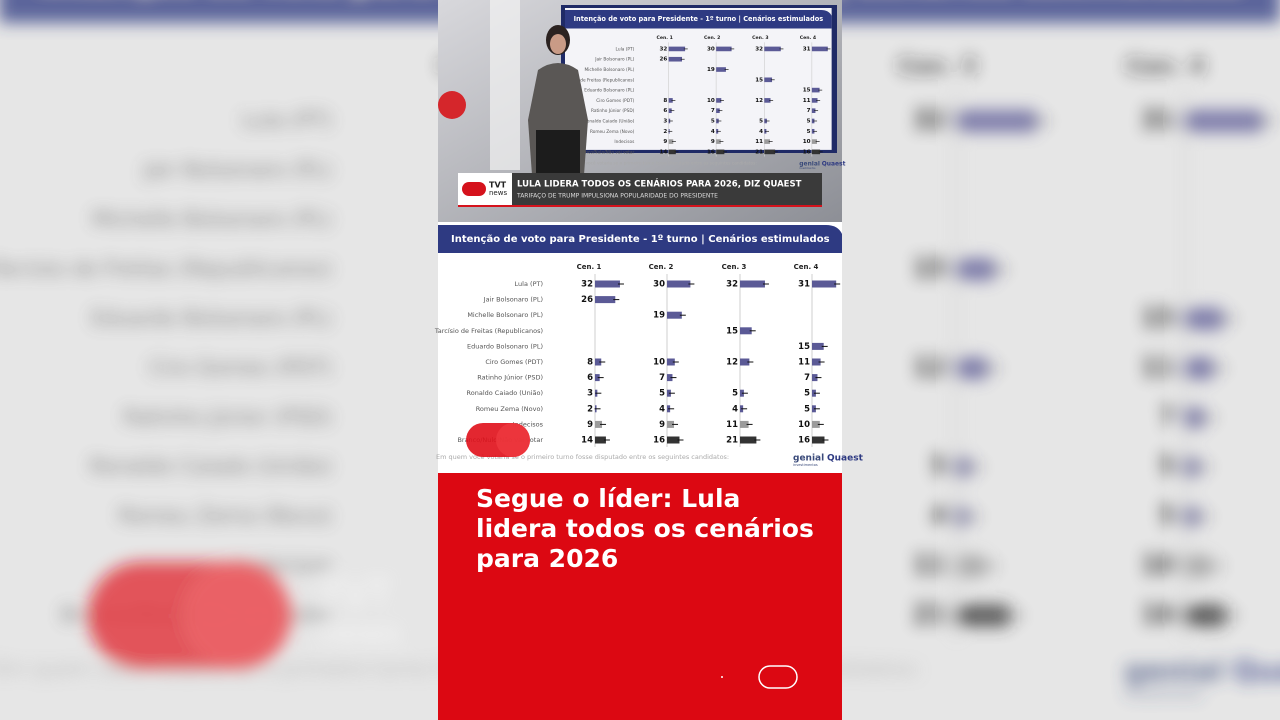  Describe the element at coordinates (663, 60) in the screenshot. I see `value-label: 26` at that location.